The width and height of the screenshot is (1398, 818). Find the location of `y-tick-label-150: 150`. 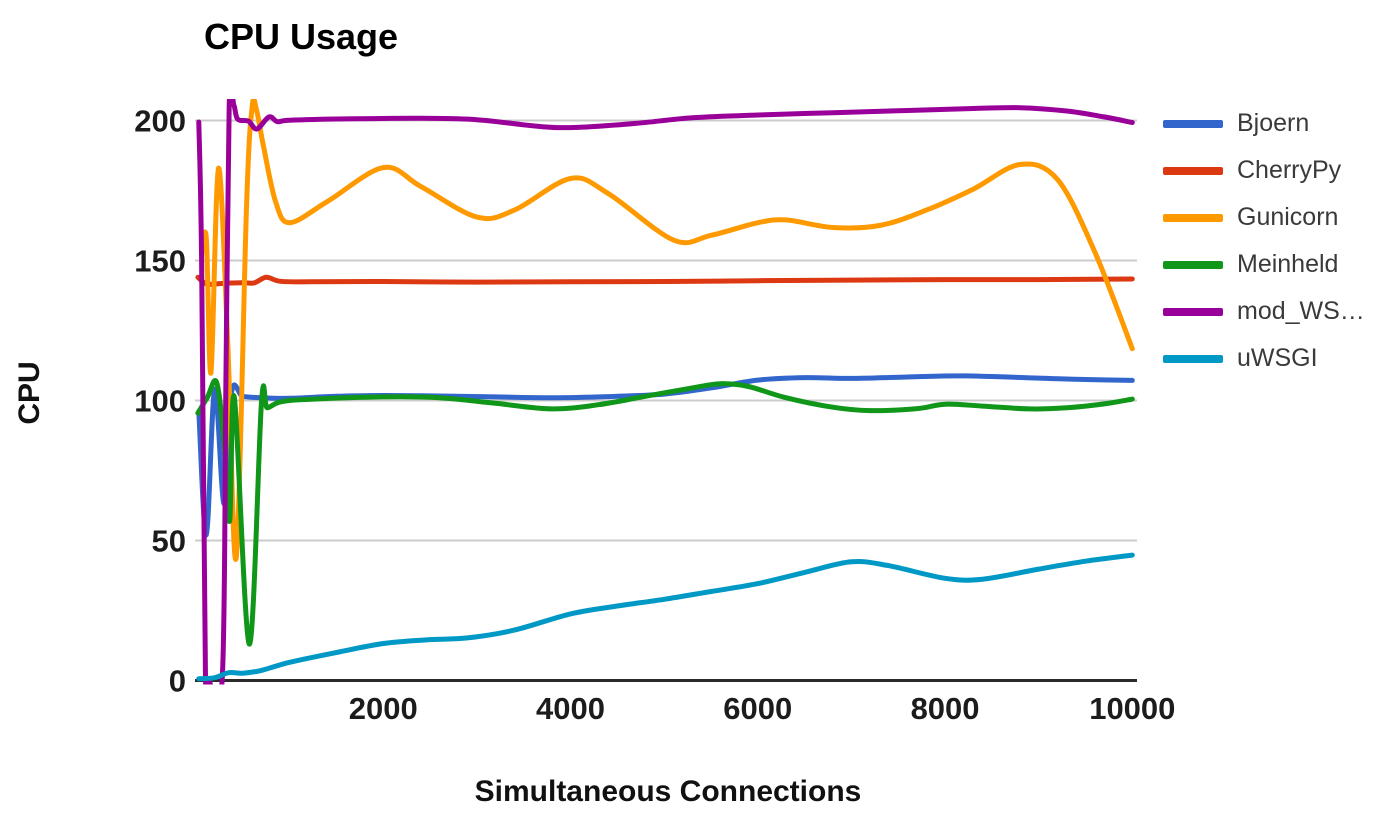

y-tick-label-150: 150 is located at coordinates (160, 261).